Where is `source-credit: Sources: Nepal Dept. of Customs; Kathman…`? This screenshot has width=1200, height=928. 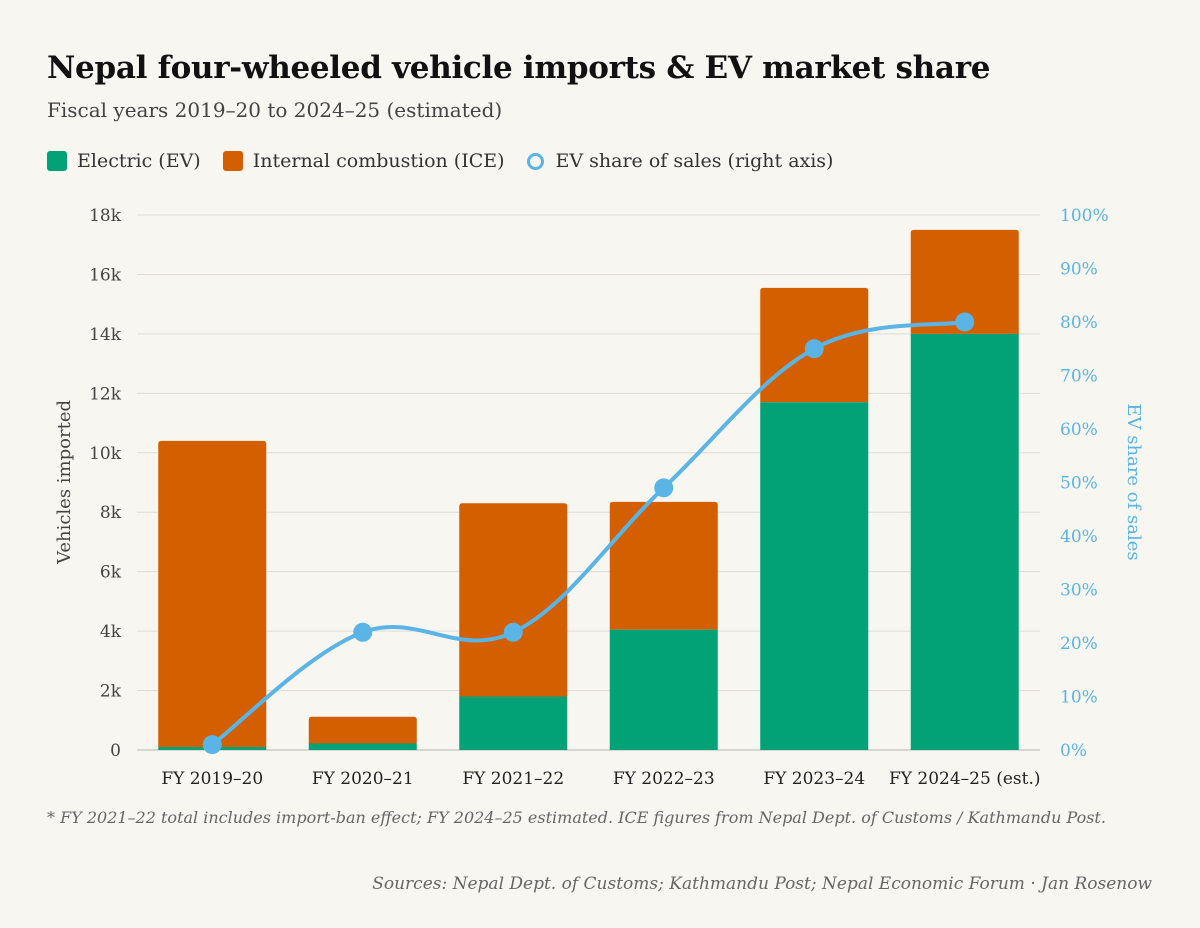 source-credit: Sources: Nepal Dept. of Customs; Kathman… is located at coordinates (762, 884).